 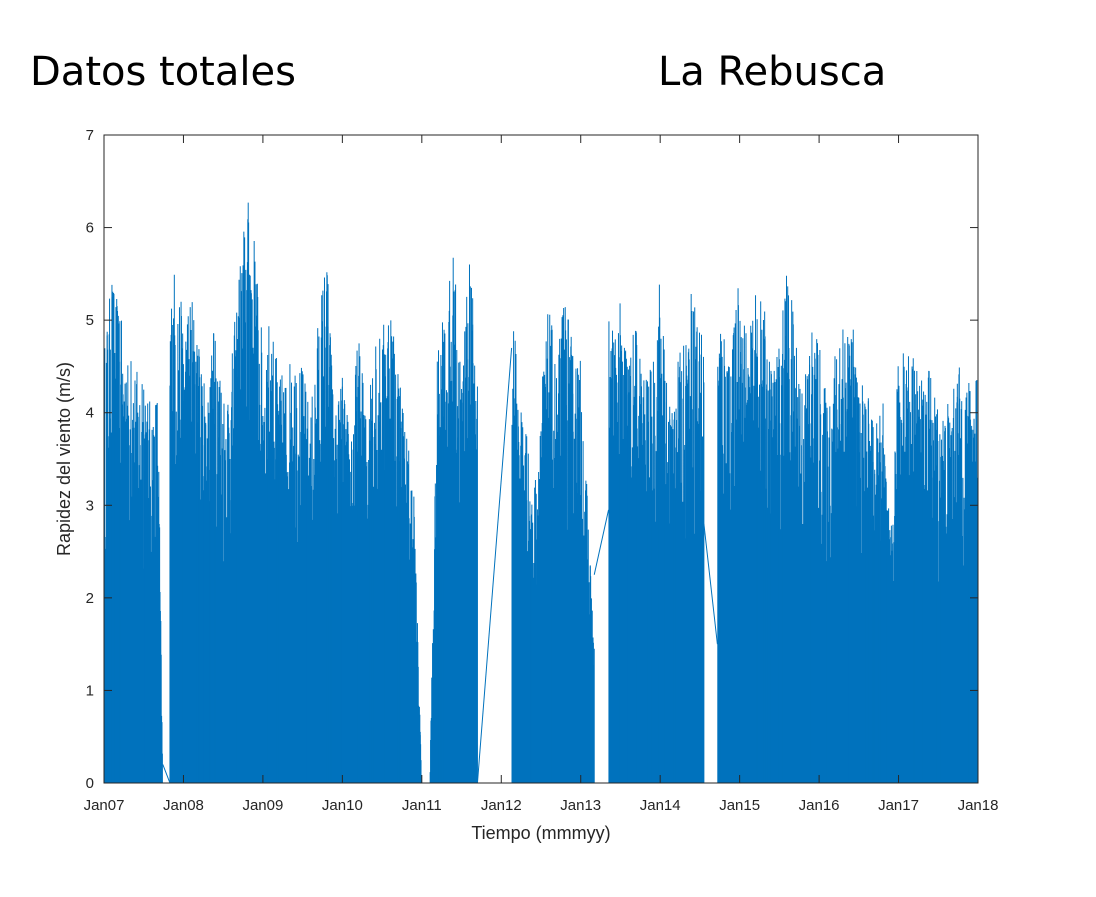 I want to click on x-tick-label: Jan15, so click(x=739, y=805).